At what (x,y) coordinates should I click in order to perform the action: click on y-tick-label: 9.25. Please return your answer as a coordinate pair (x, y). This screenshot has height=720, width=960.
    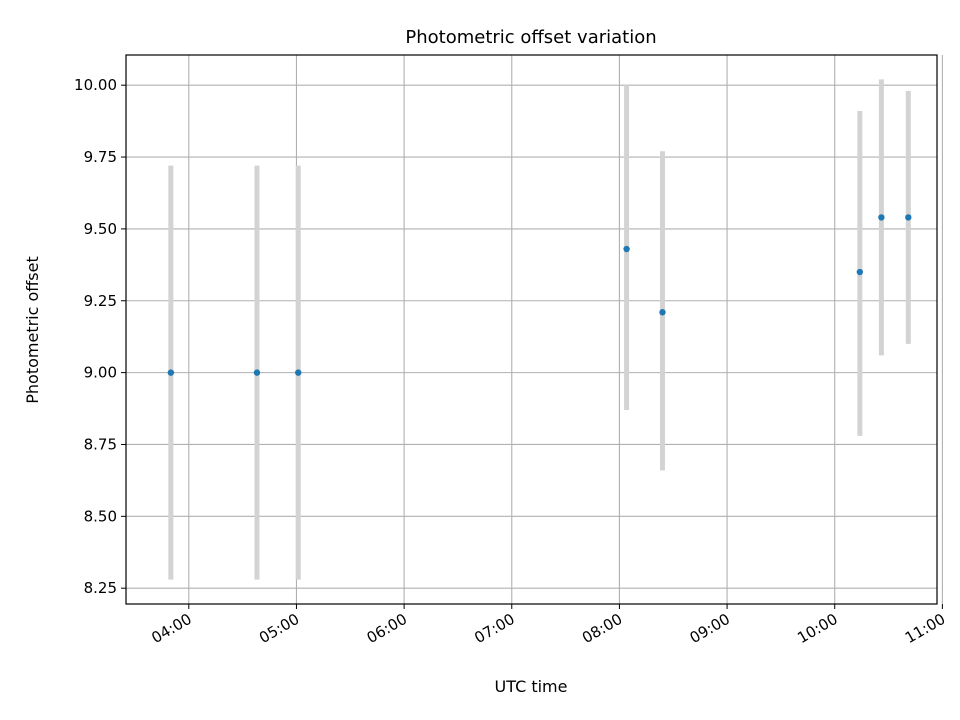
    Looking at the image, I should click on (100, 301).